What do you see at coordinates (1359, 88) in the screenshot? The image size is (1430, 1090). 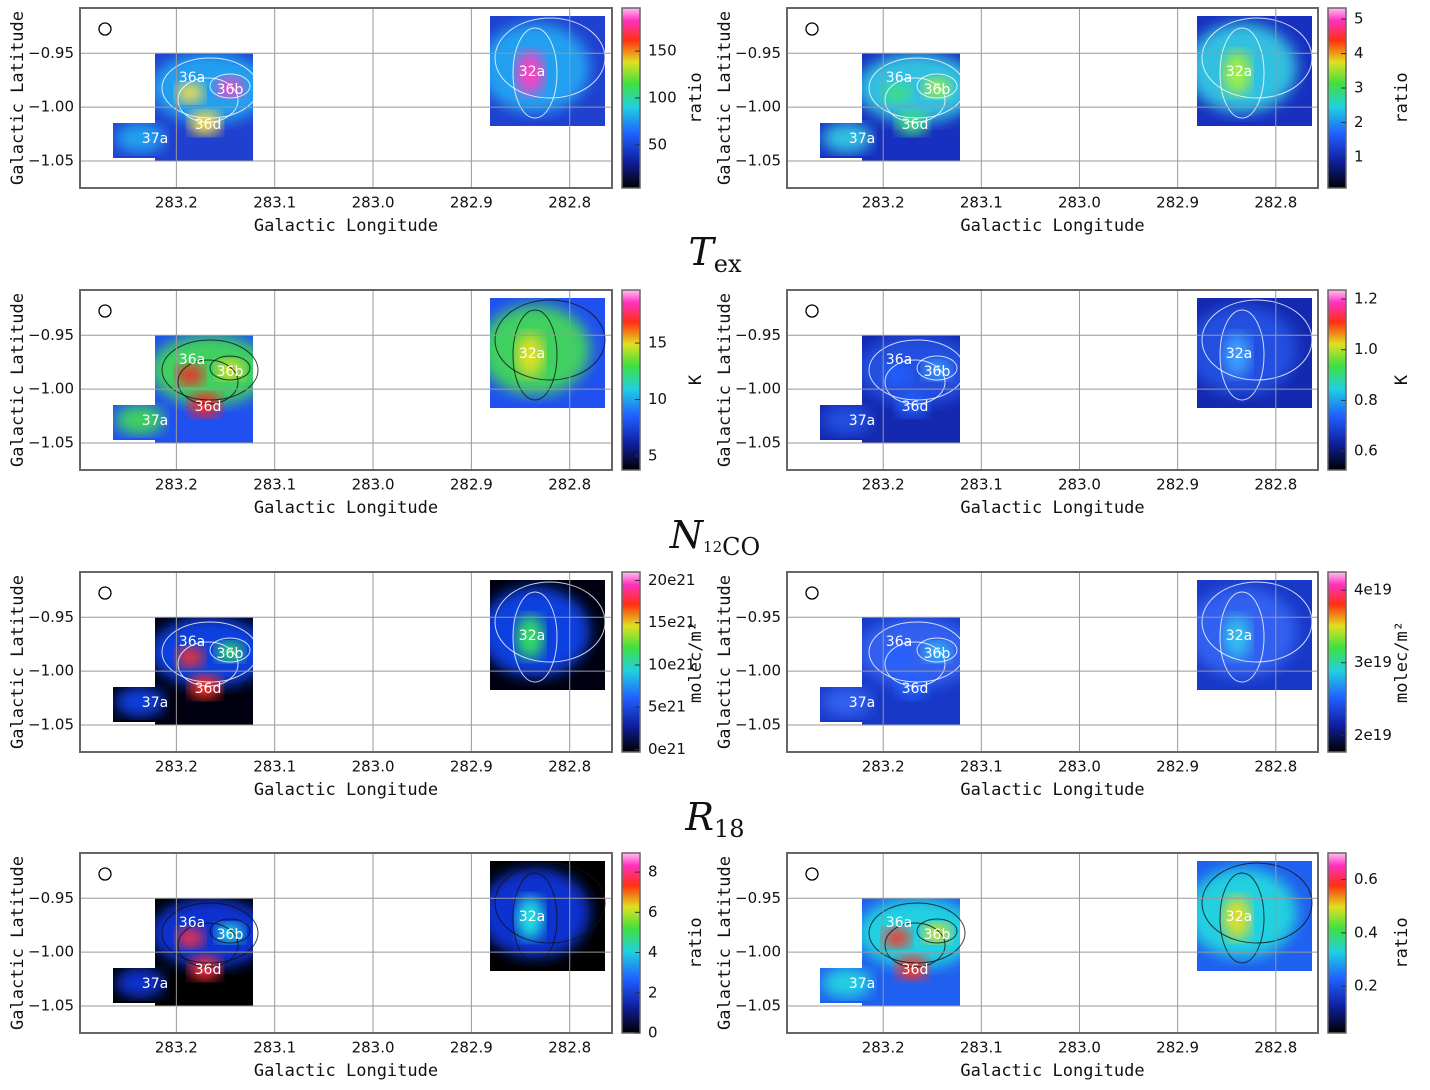 I see `colorbar-tick-label: 3` at bounding box center [1359, 88].